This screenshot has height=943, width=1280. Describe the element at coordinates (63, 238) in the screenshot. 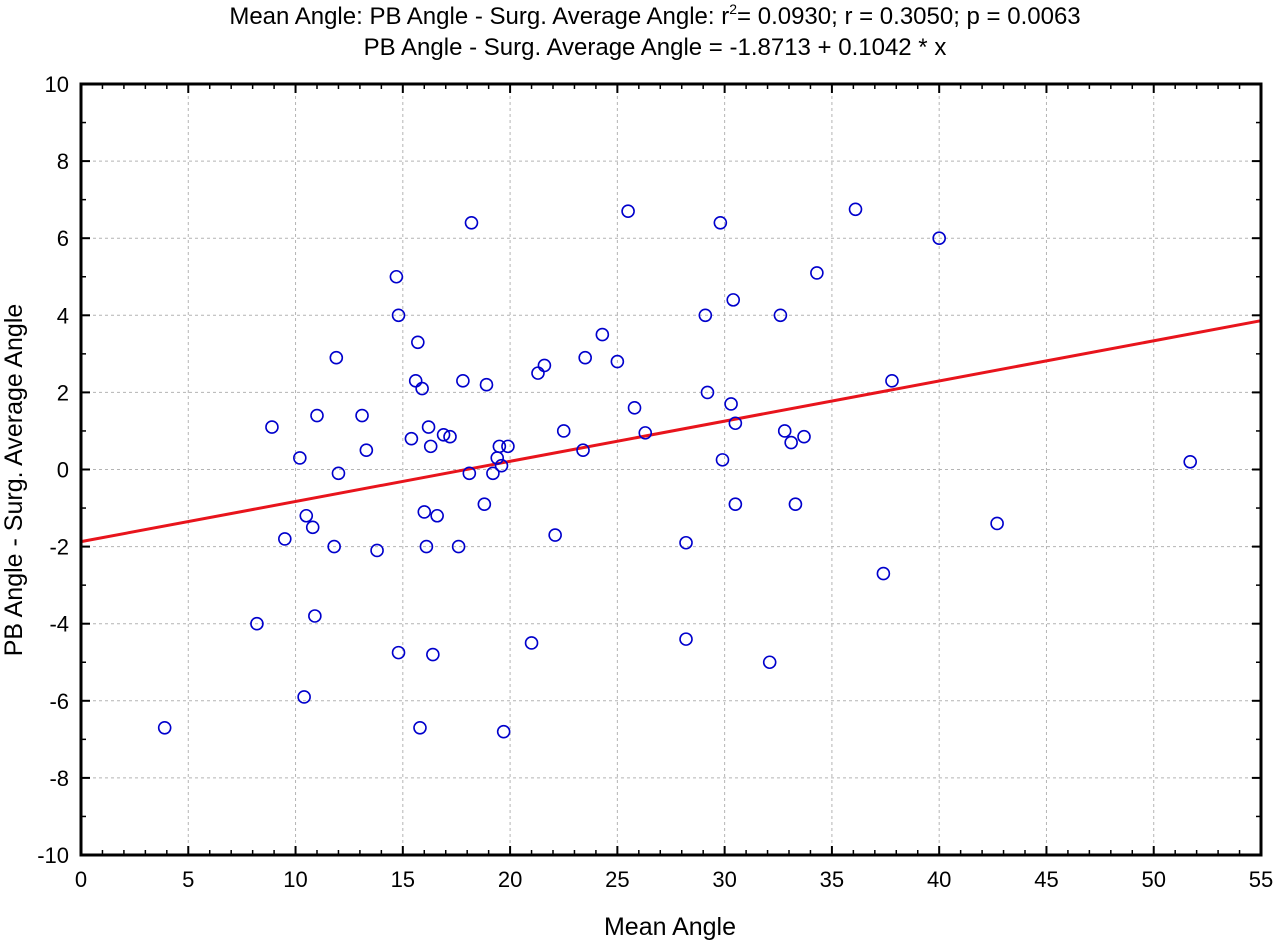

I see `y-tick-label-8: 6` at that location.